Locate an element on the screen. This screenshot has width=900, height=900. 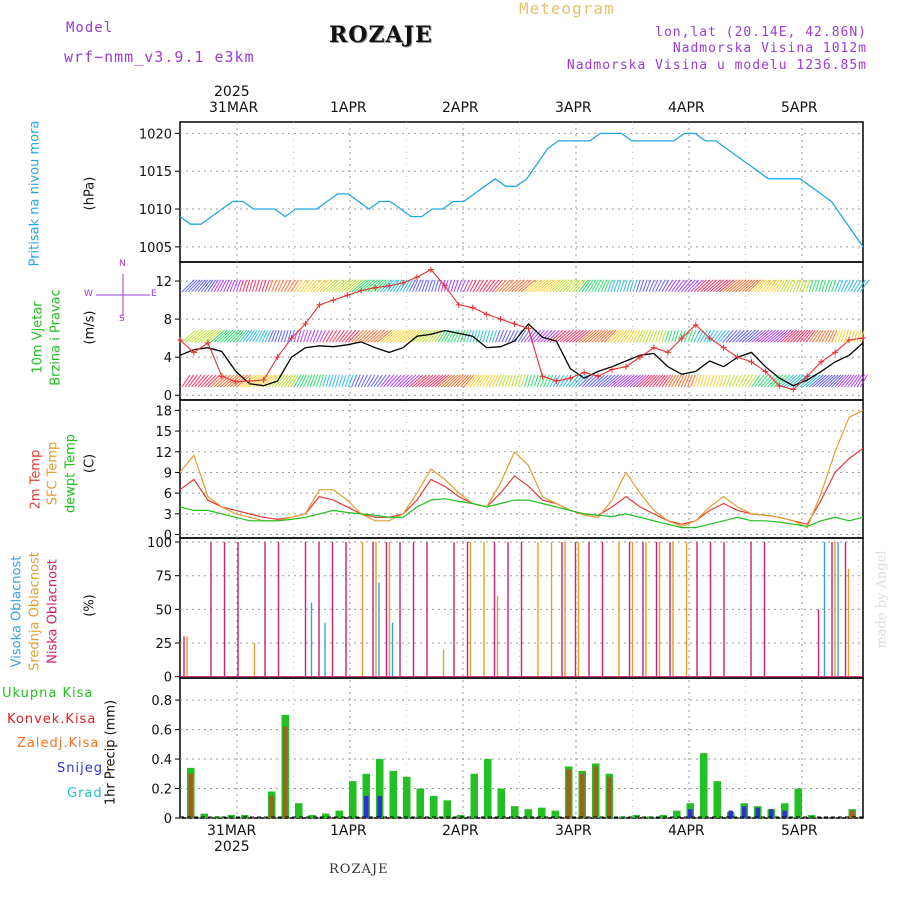
temp-tick-label: 12 is located at coordinates (163, 453).